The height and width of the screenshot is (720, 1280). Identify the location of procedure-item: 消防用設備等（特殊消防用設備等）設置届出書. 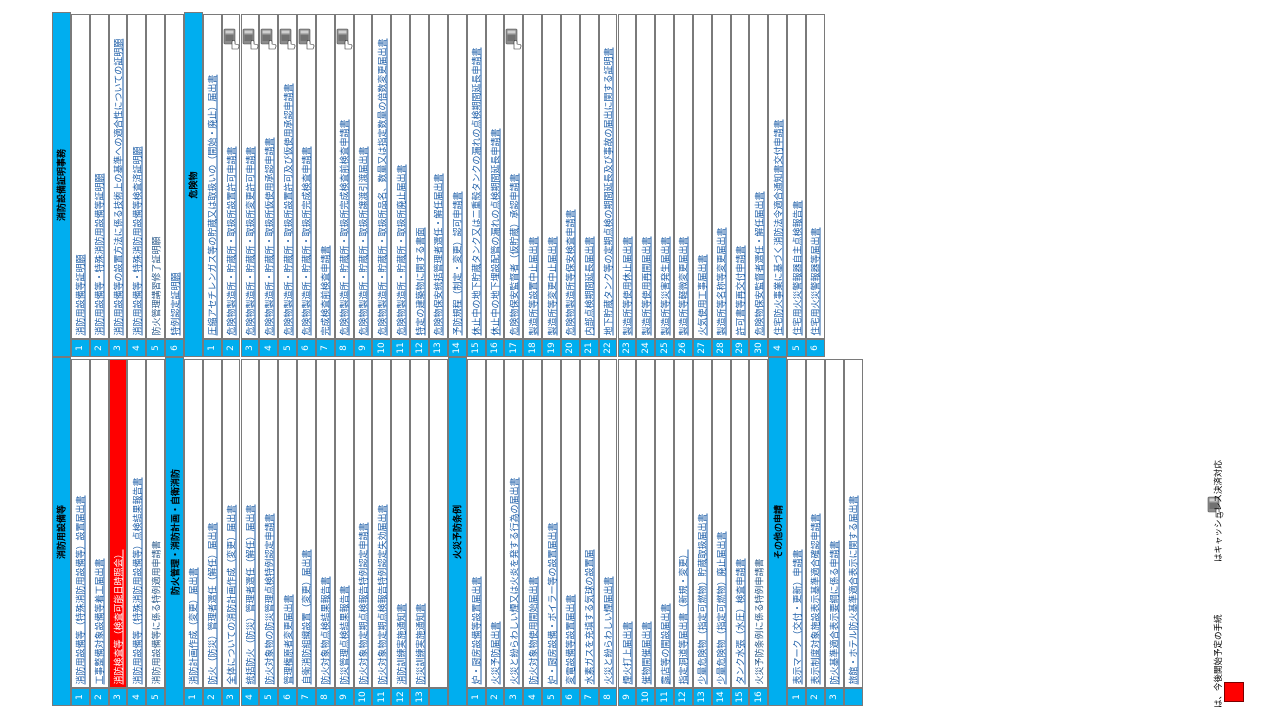
(80, 523).